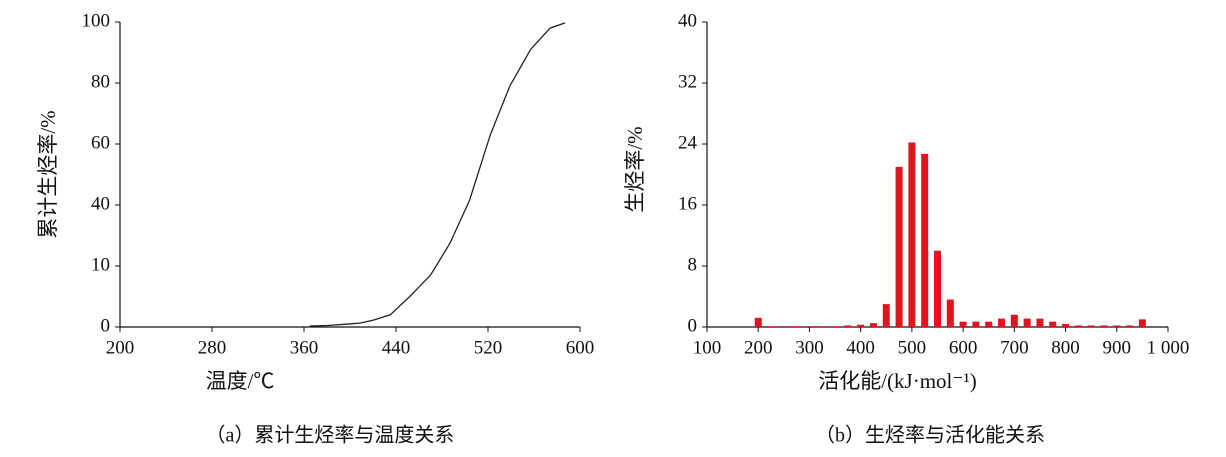  I want to click on y-tick-label: 80, so click(100, 81).